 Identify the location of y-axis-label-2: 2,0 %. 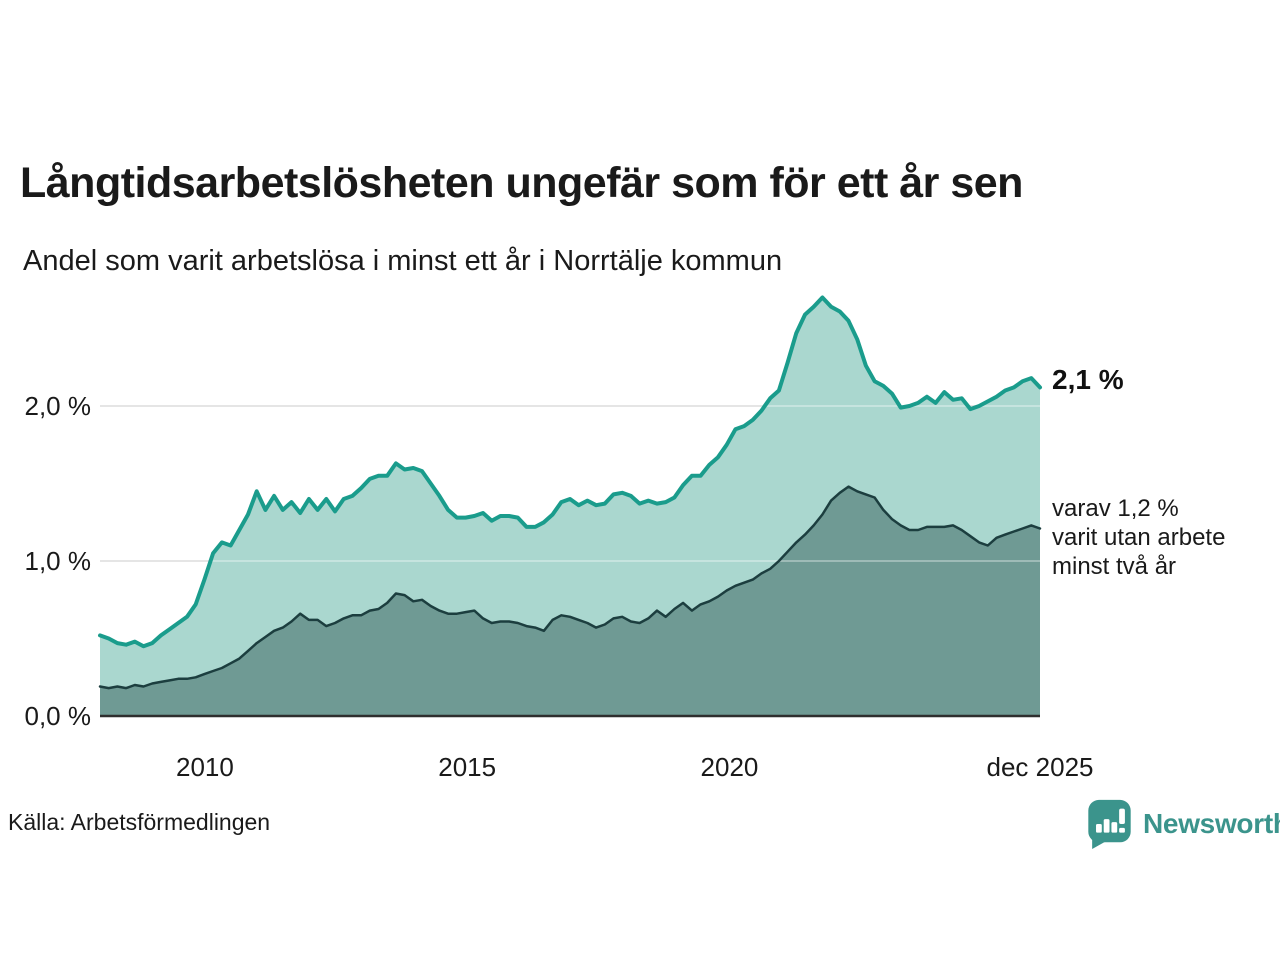
(58, 406).